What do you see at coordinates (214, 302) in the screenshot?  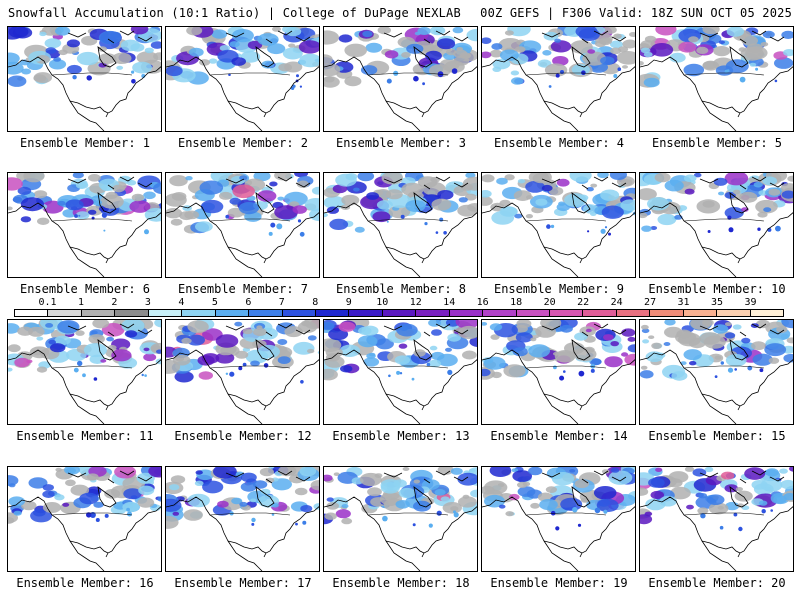 I see `colorbar-tick-label: 5` at bounding box center [214, 302].